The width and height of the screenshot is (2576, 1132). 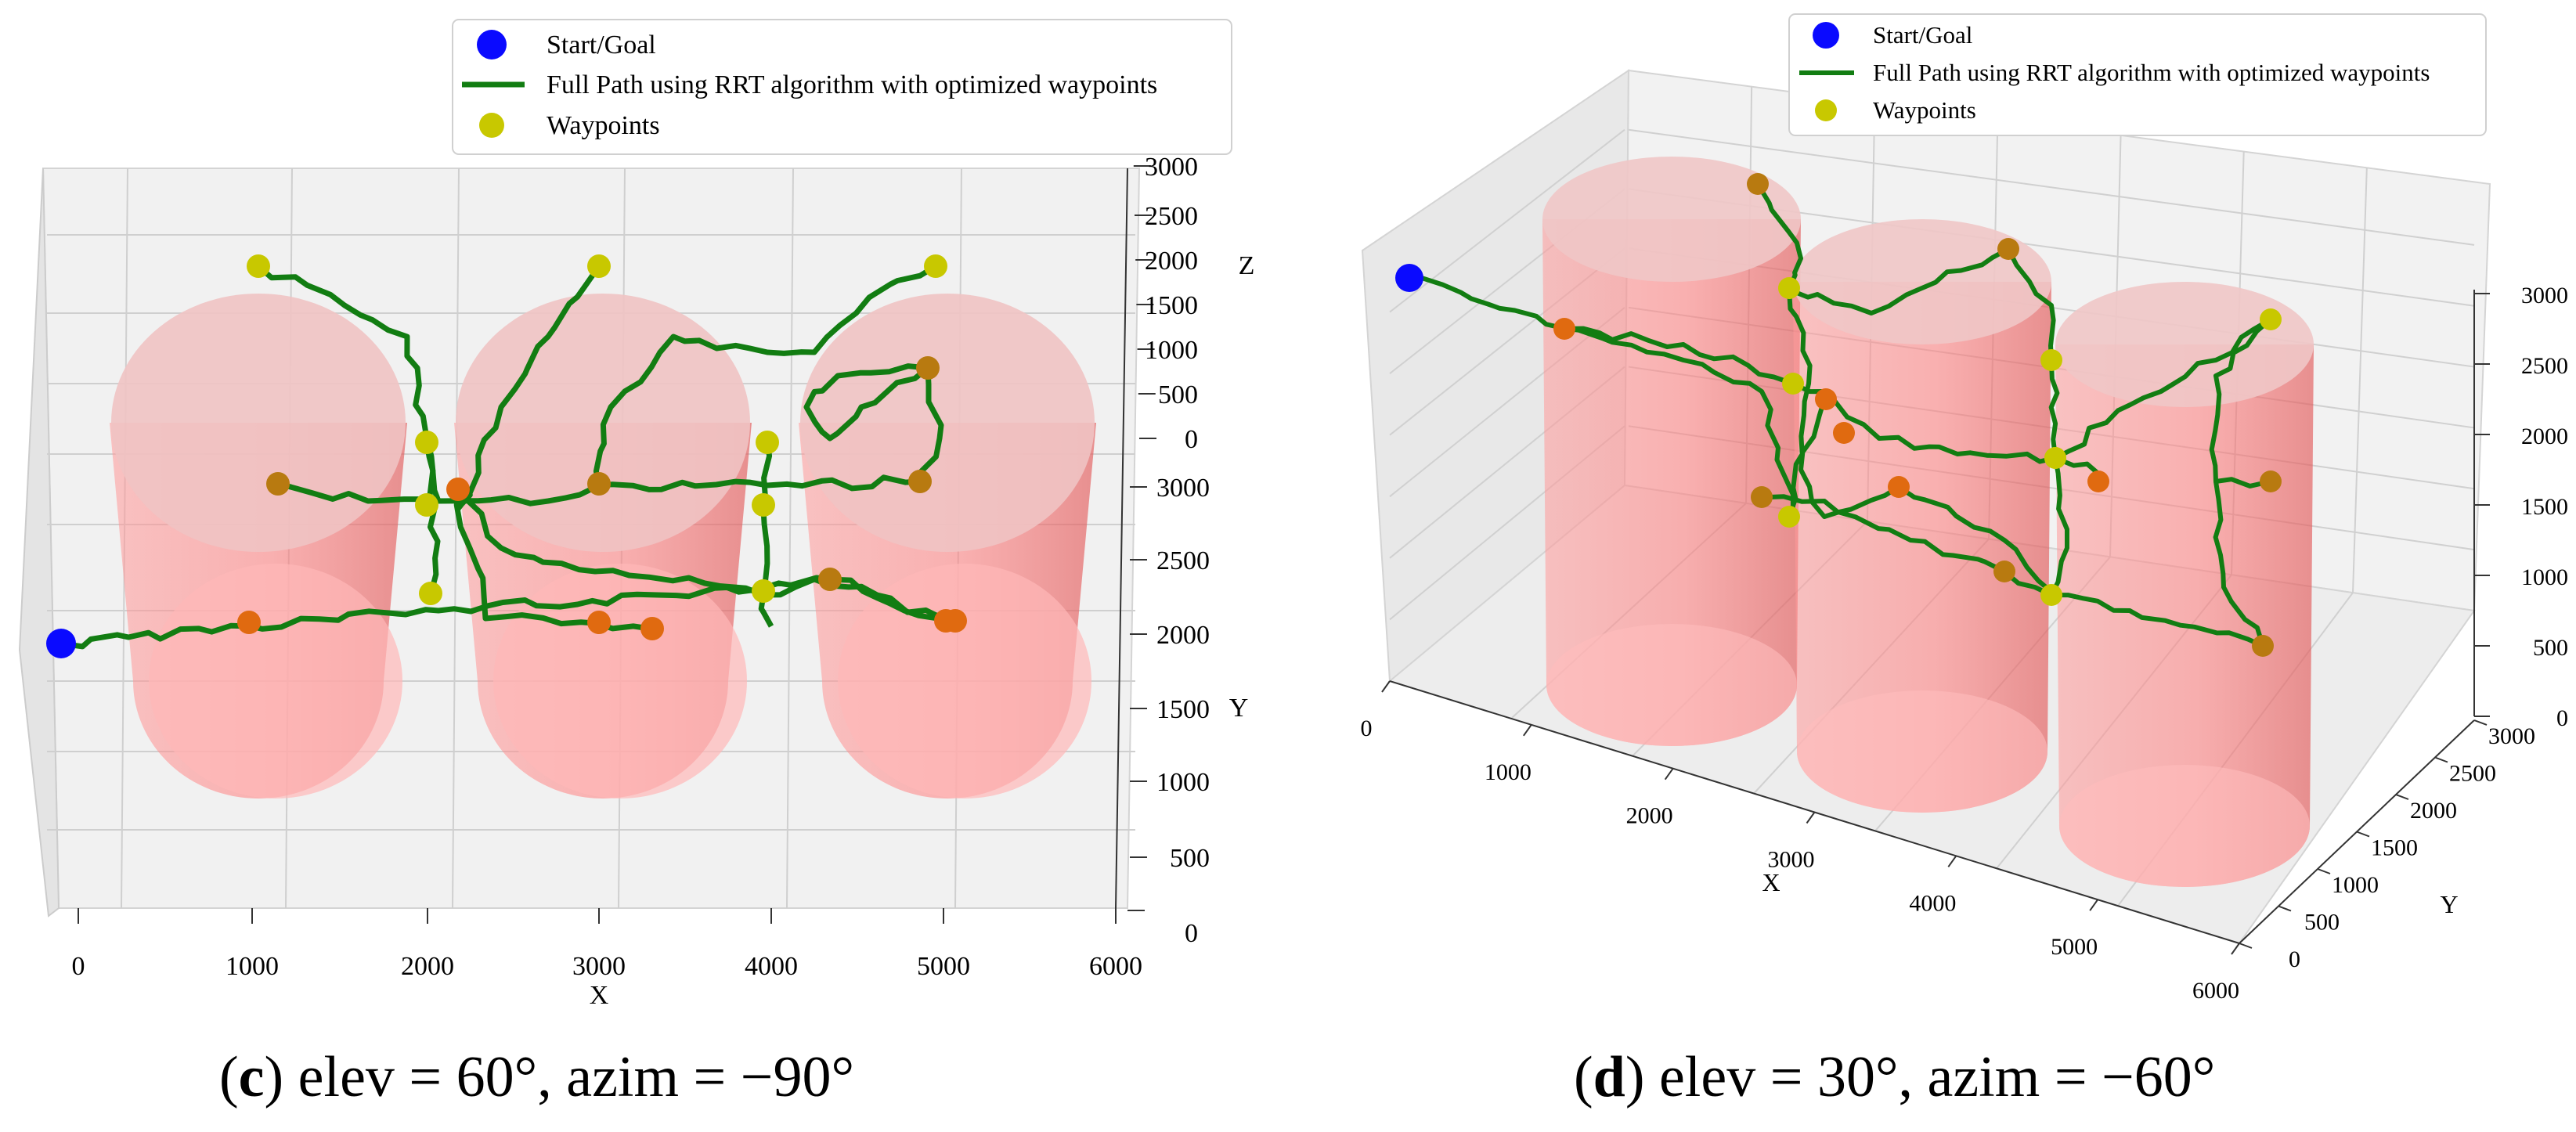 I want to click on y-tick-label: 2500, so click(x=2472, y=774).